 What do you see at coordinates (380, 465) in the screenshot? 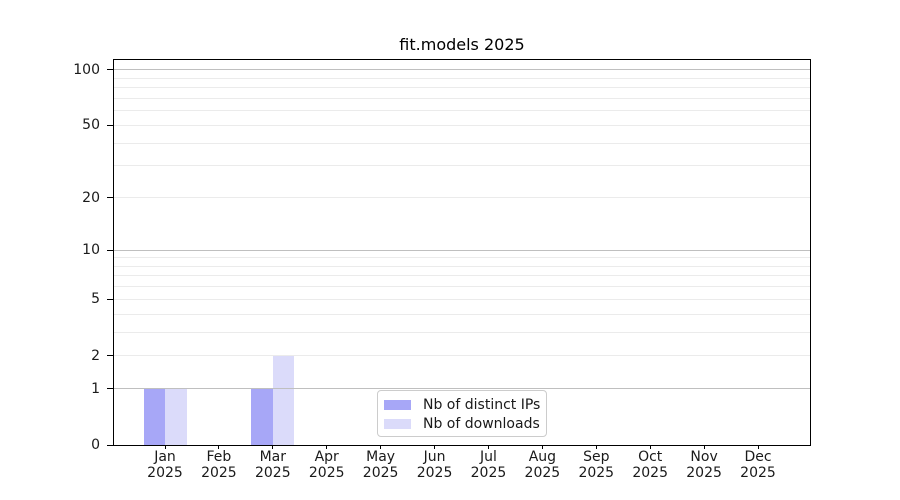
I see `x-tick-label: May 2025` at bounding box center [380, 465].